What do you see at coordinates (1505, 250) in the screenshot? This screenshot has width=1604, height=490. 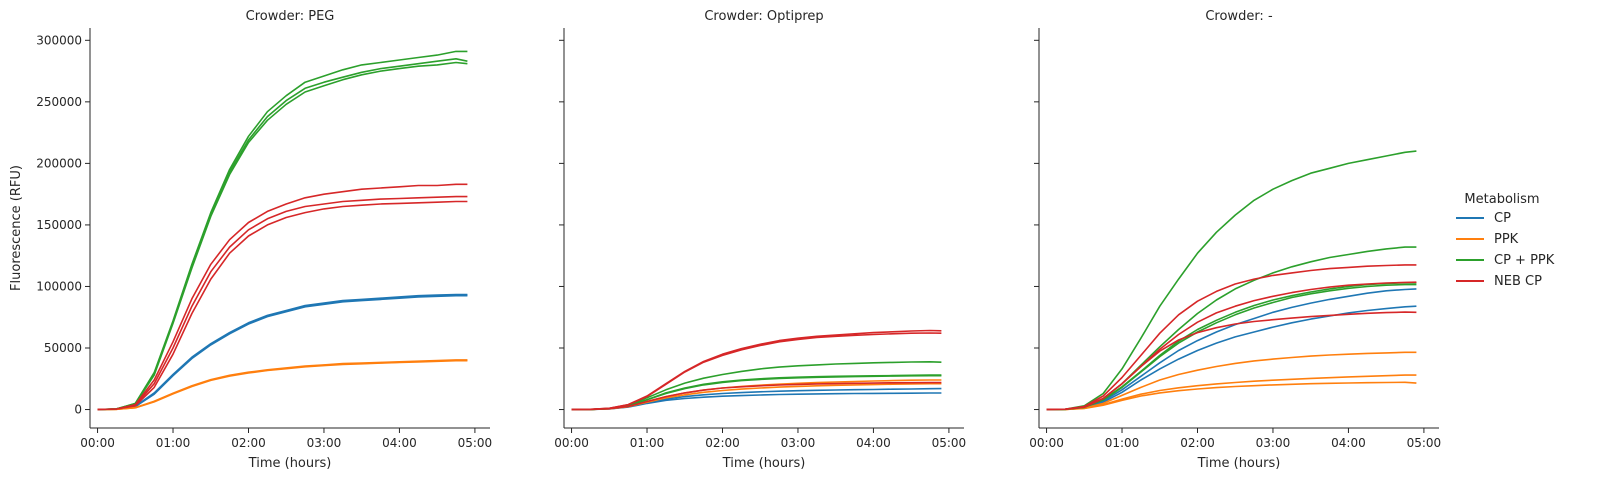 I see `legend-items: CP PPK CP + PPK NEB CP` at bounding box center [1505, 250].